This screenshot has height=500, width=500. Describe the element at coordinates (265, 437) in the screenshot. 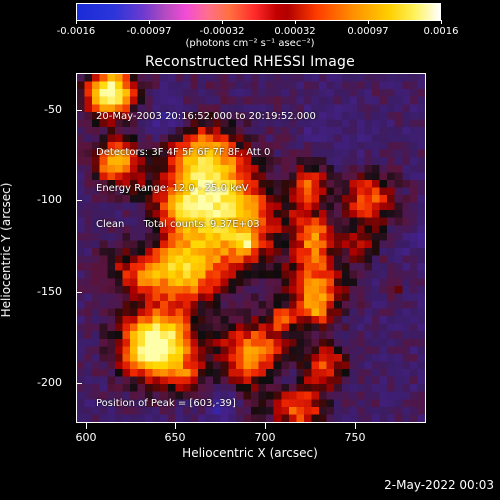

I see `x-tick-label: 700` at that location.